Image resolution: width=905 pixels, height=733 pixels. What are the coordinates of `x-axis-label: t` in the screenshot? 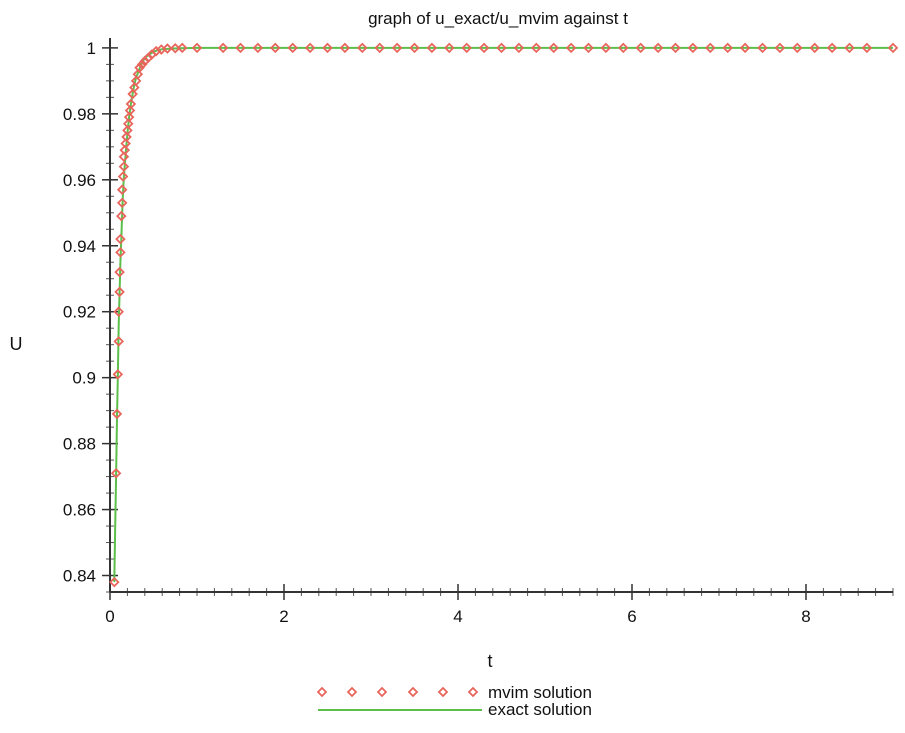 It's located at (489, 661).